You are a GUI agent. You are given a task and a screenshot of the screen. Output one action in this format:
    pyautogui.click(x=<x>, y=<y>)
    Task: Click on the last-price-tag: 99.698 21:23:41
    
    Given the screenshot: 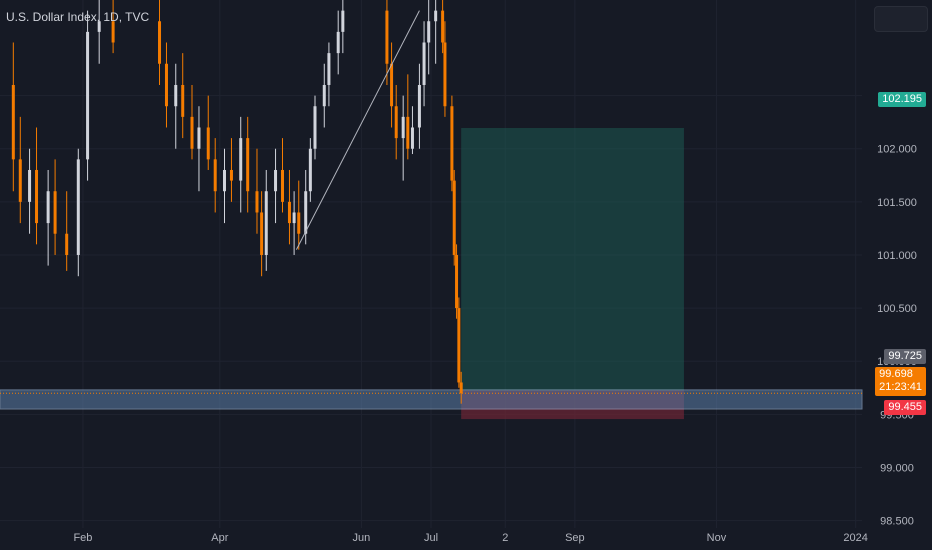 What is the action you would take?
    pyautogui.click(x=900, y=381)
    